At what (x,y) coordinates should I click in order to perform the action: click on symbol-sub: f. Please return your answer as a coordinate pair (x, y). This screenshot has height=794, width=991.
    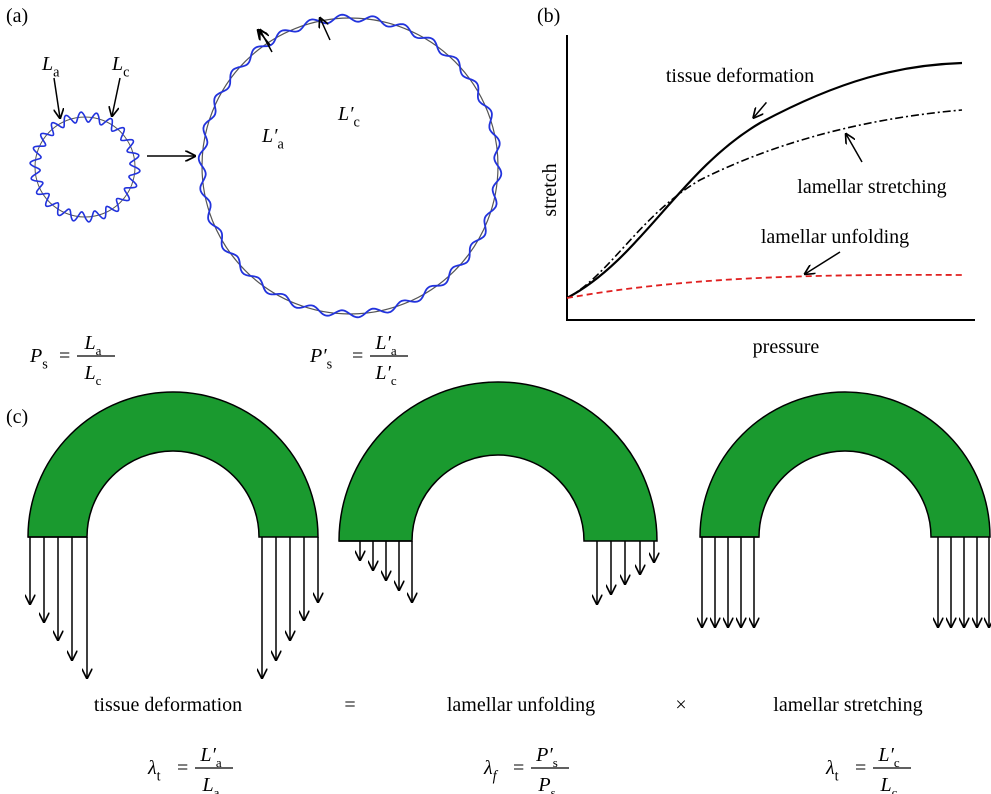
    Looking at the image, I should click on (496, 777).